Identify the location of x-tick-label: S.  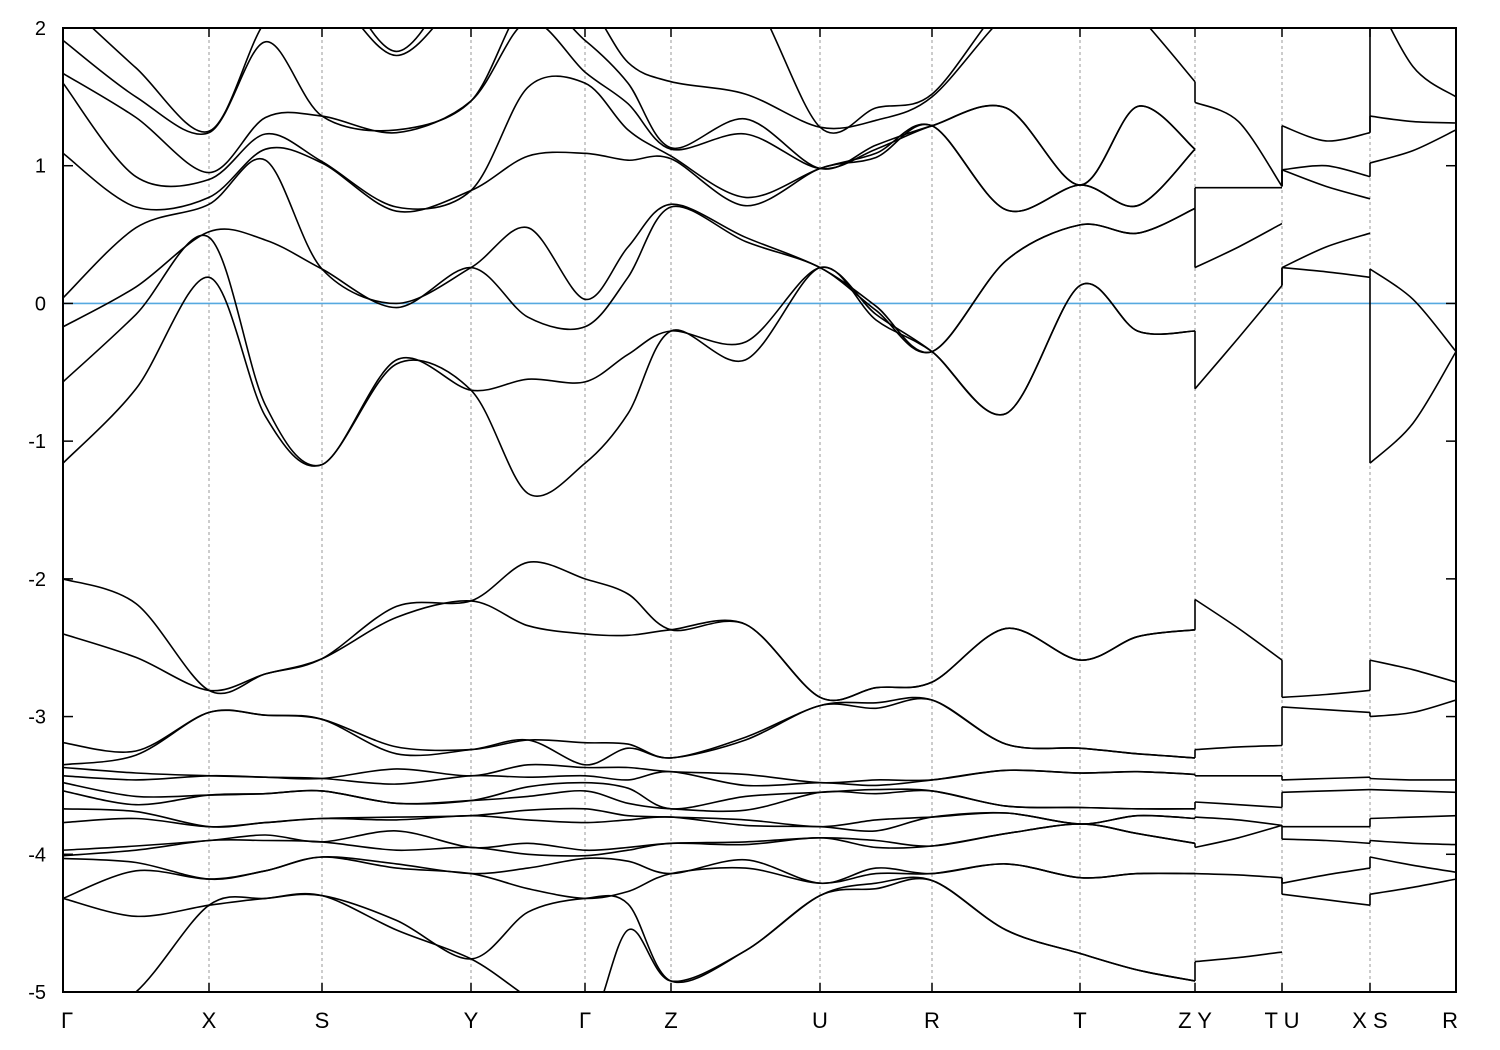
(322, 1020).